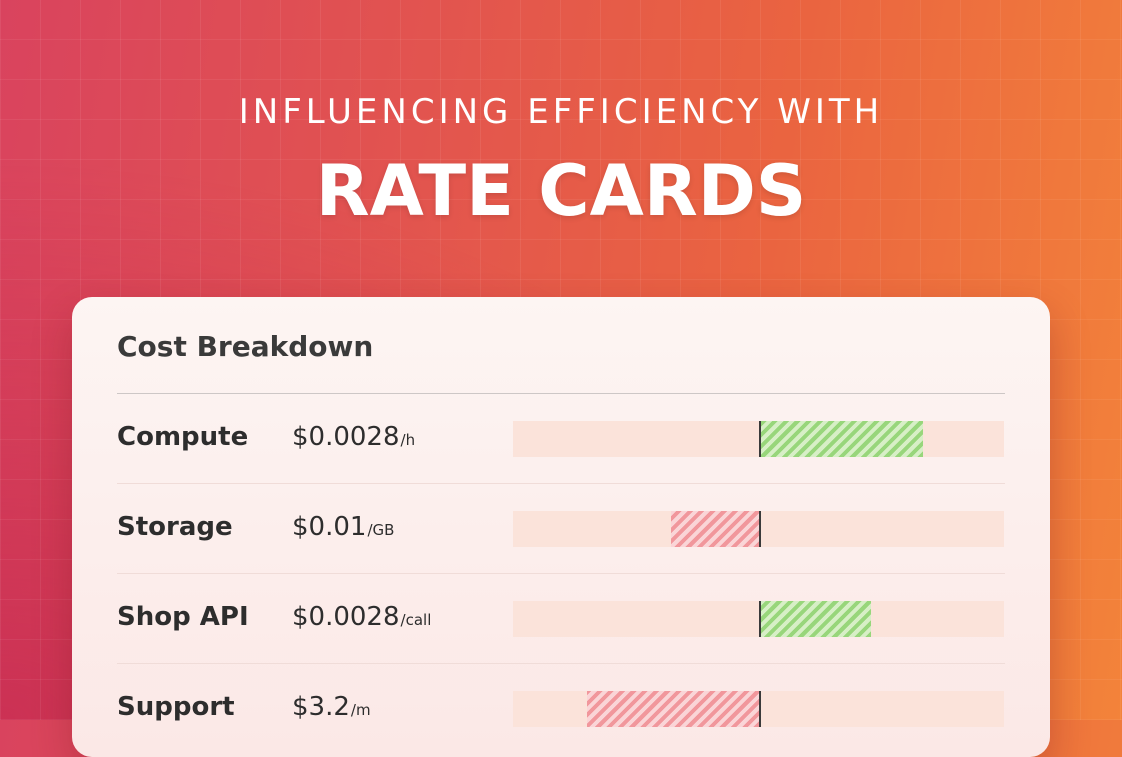  Describe the element at coordinates (561, 393) in the screenshot. I see `card-divider` at that location.